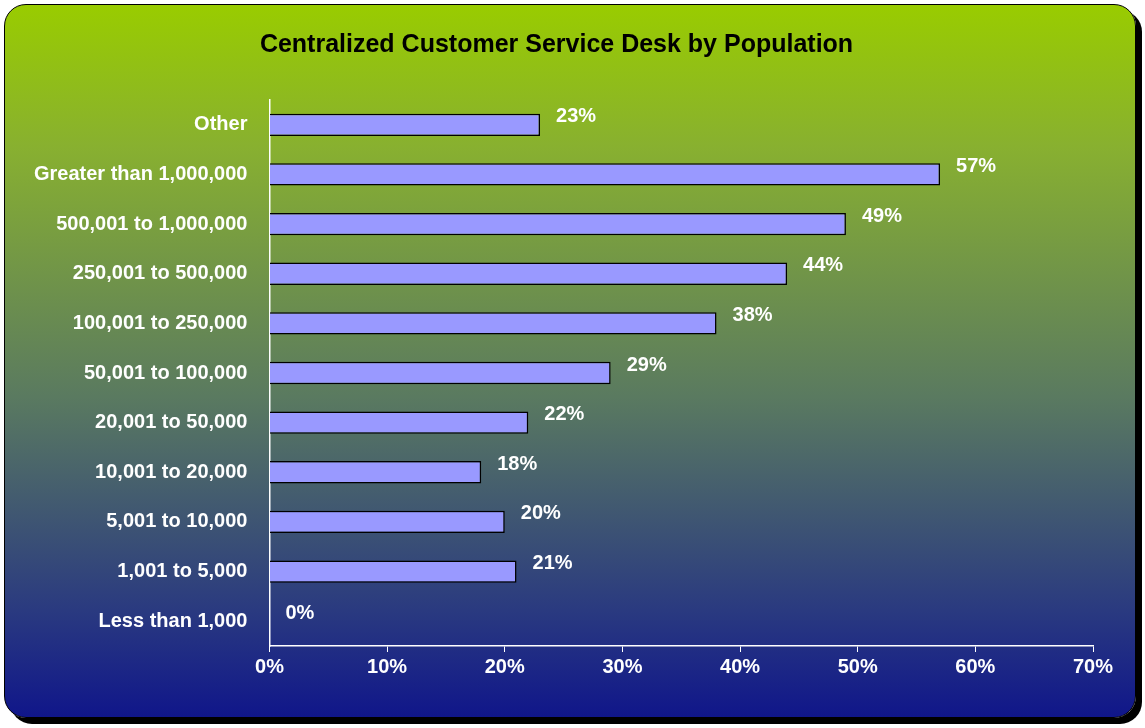 Image resolution: width=1145 pixels, height=728 pixels. Describe the element at coordinates (857, 665) in the screenshot. I see `x-tick-label: 50%` at that location.